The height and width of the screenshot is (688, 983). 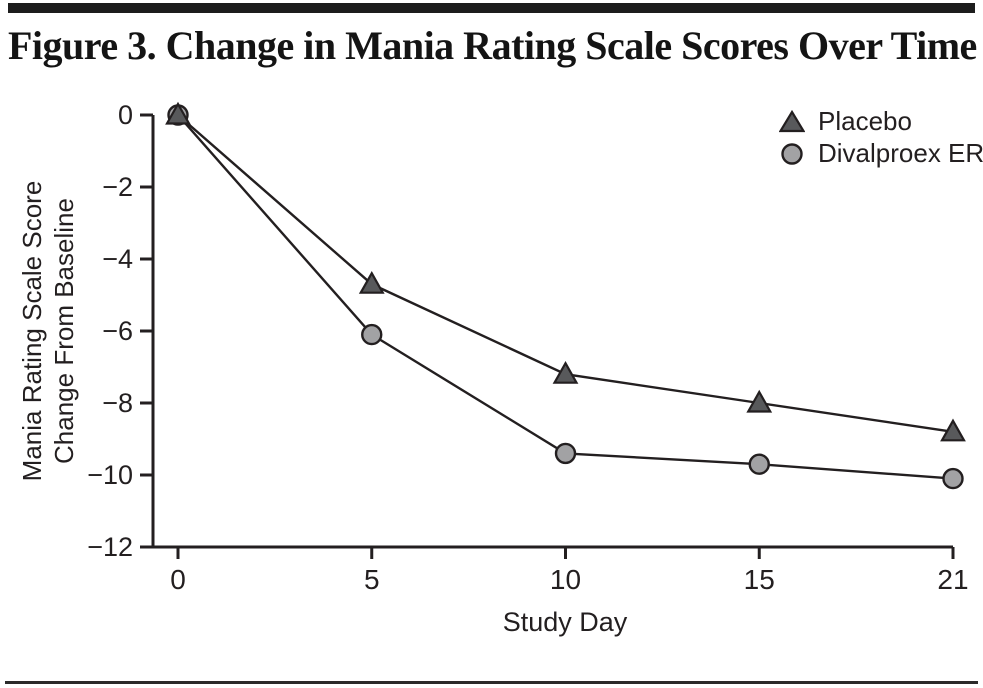 What do you see at coordinates (117, 403) in the screenshot?
I see `y-axis-tick-label: −8` at bounding box center [117, 403].